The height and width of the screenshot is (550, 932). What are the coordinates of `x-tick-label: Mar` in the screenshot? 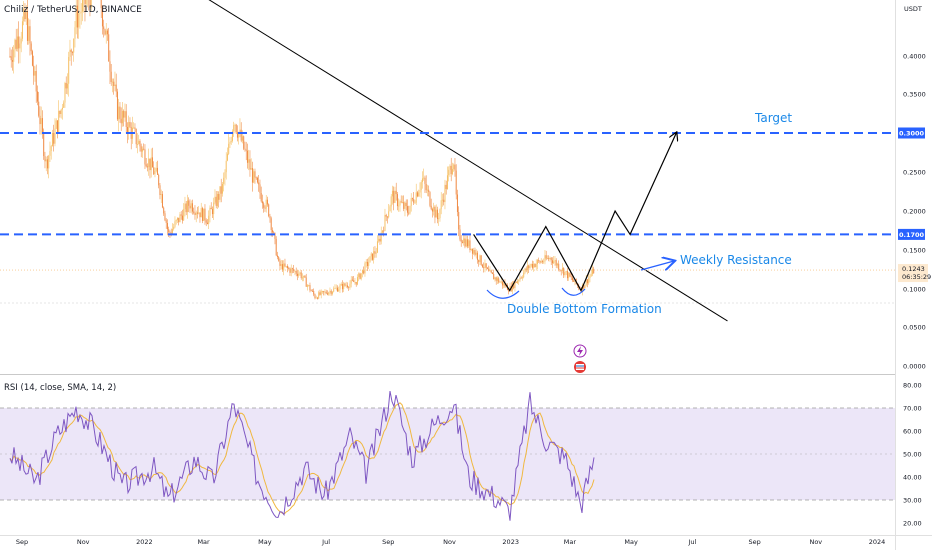 It's located at (570, 542).